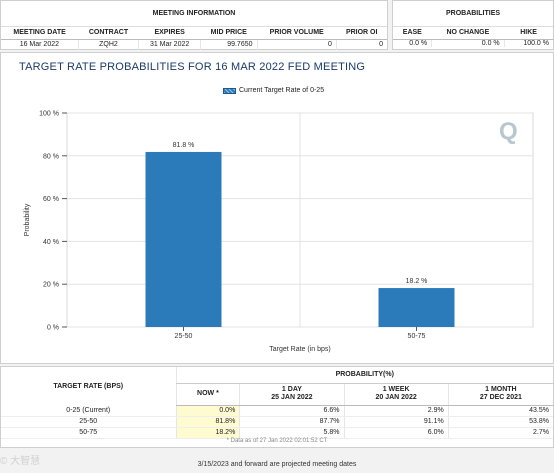  I want to click on bar-data-label: 18.2 %, so click(417, 281).